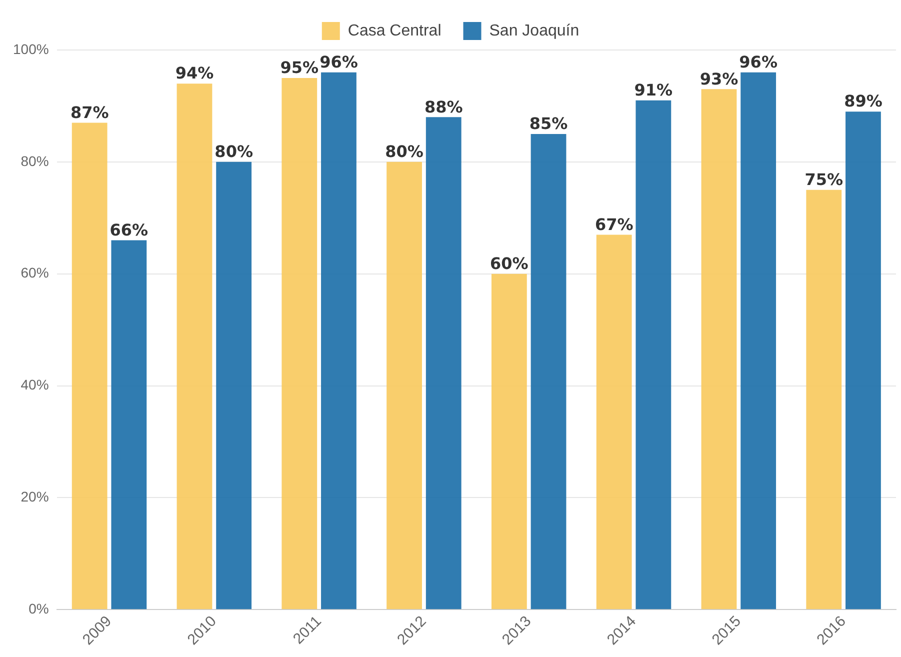  I want to click on data-label: 89%, so click(863, 101).